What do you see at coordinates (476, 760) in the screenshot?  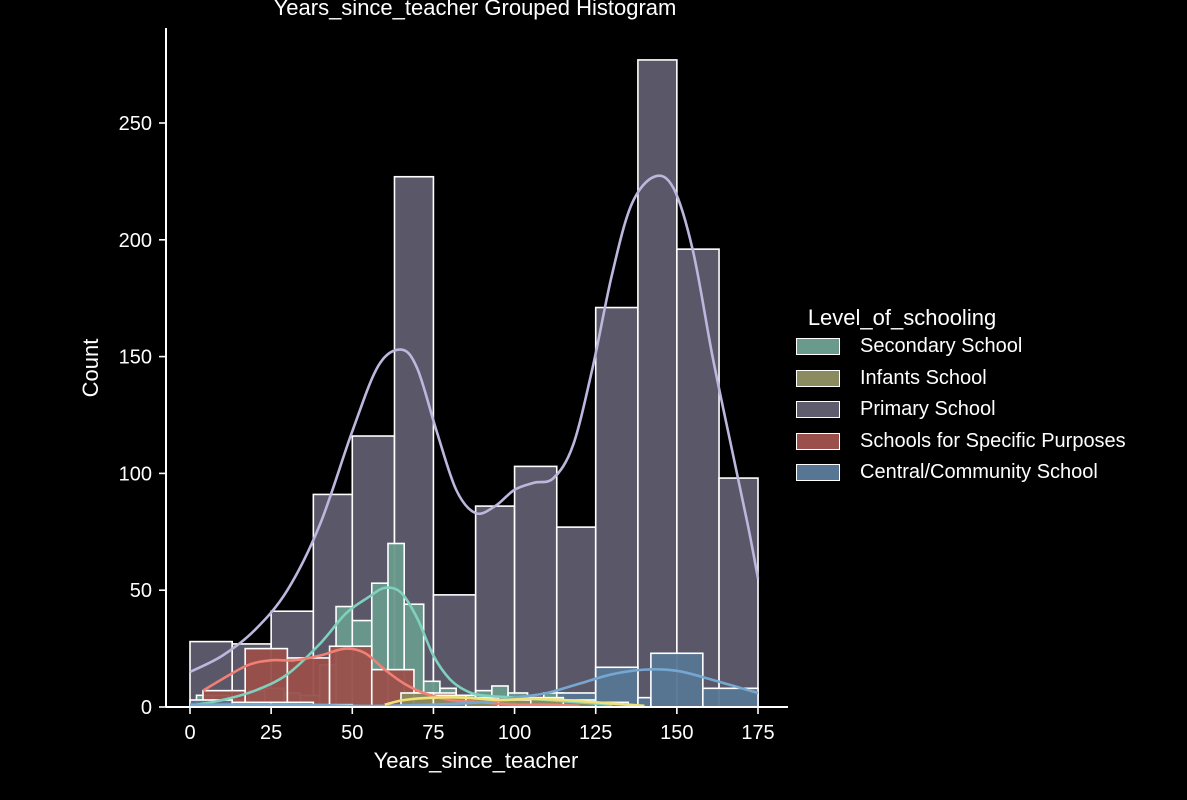 I see `x-axis-label: Years_since_teacher` at bounding box center [476, 760].